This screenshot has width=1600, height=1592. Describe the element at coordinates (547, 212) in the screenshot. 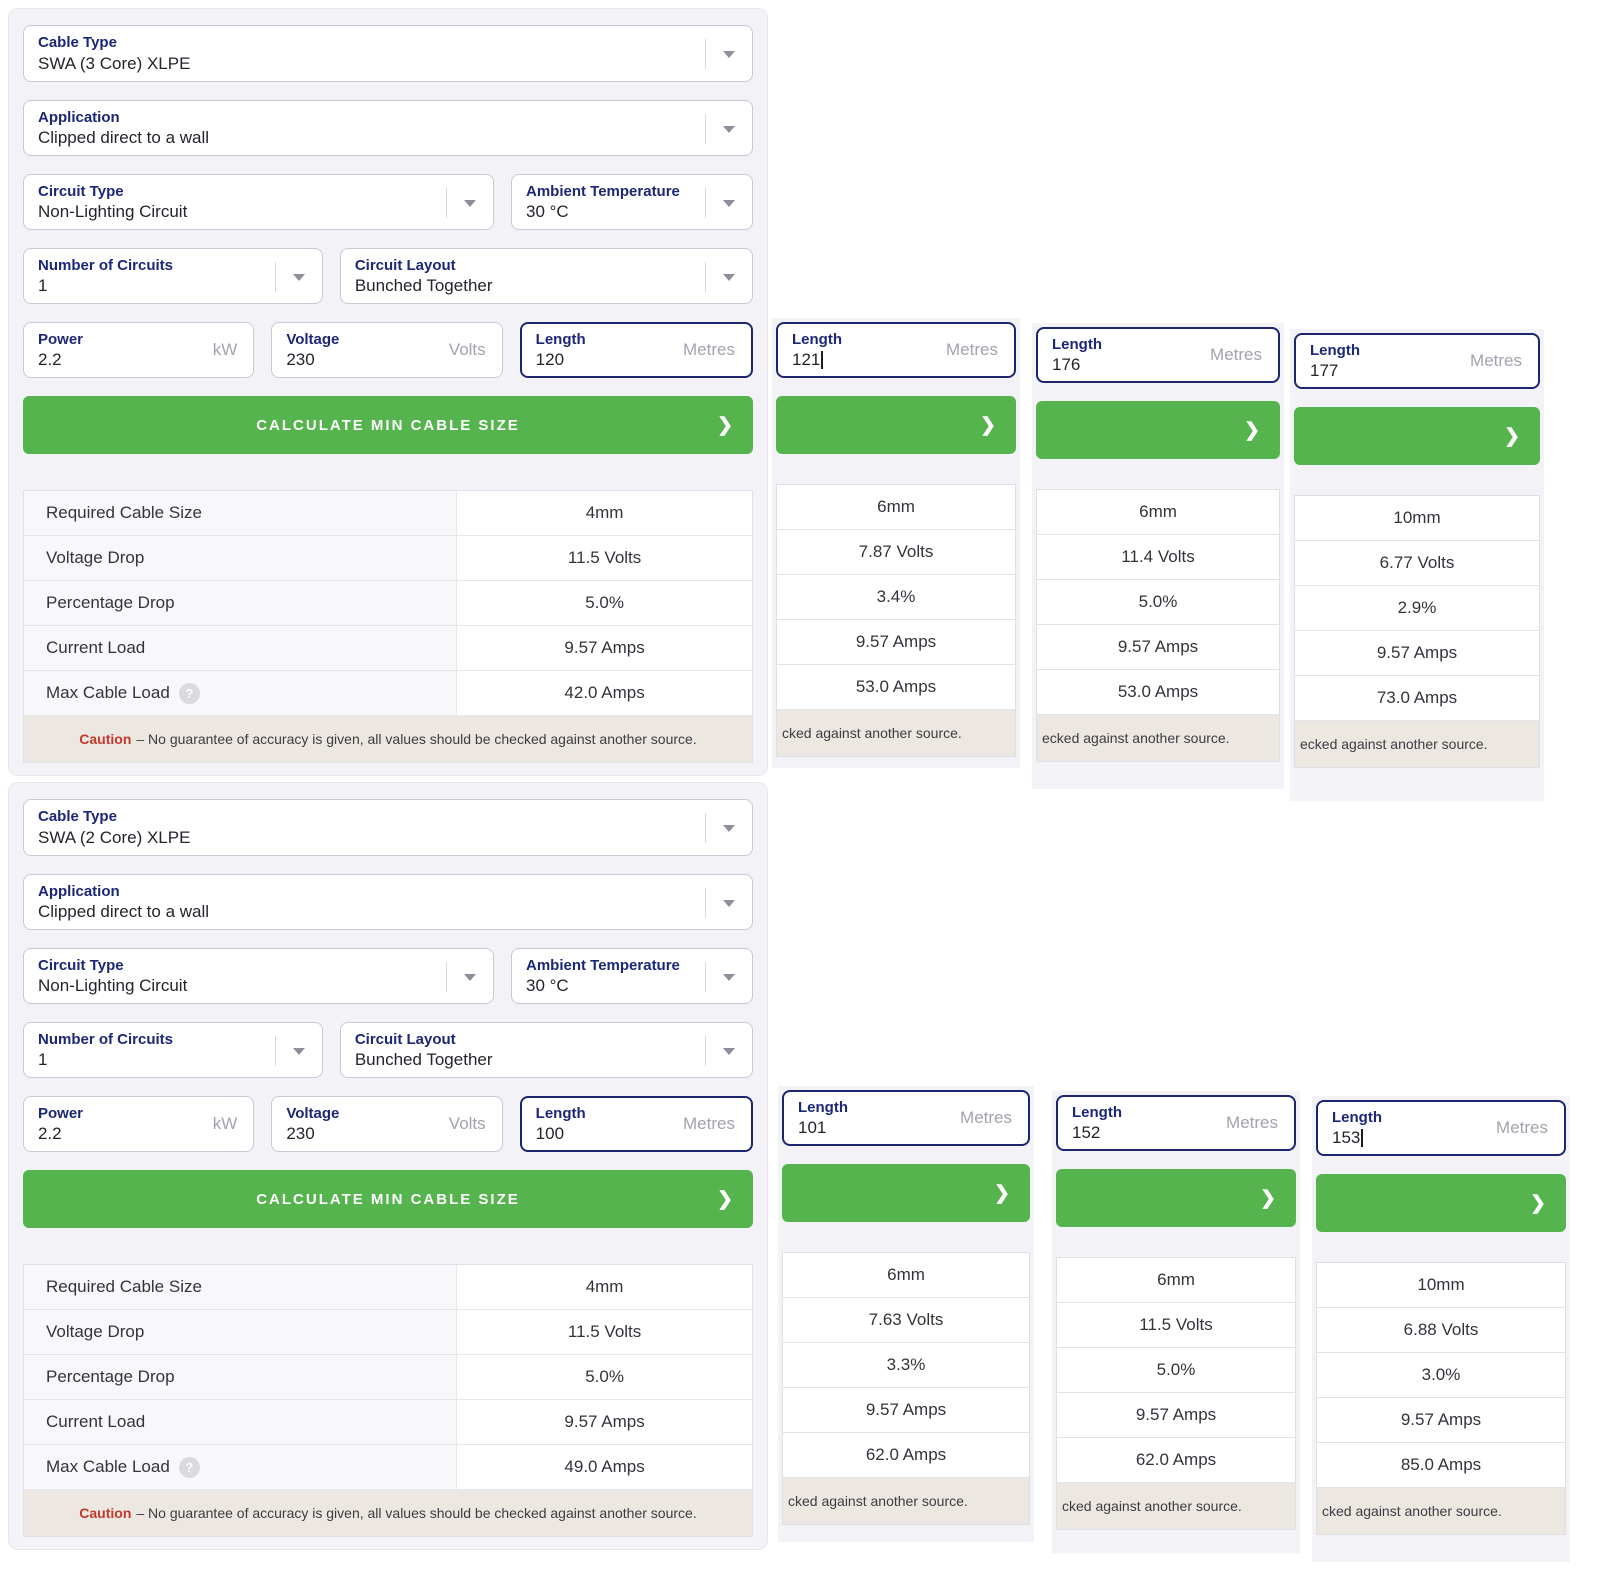

I see `ambient-temperature-value: 30 °C` at that location.